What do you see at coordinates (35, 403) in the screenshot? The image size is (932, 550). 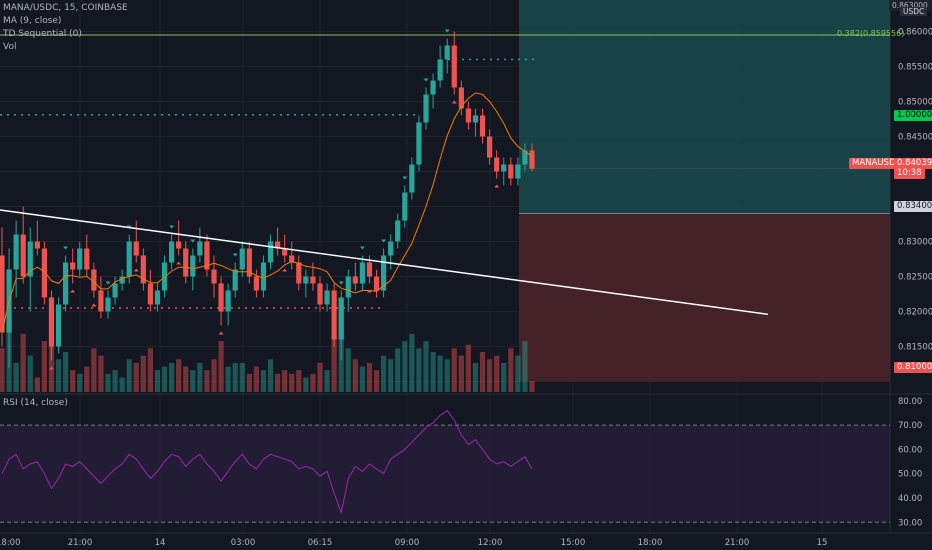 I see `rsi-legend: RSI (14, close)` at bounding box center [35, 403].